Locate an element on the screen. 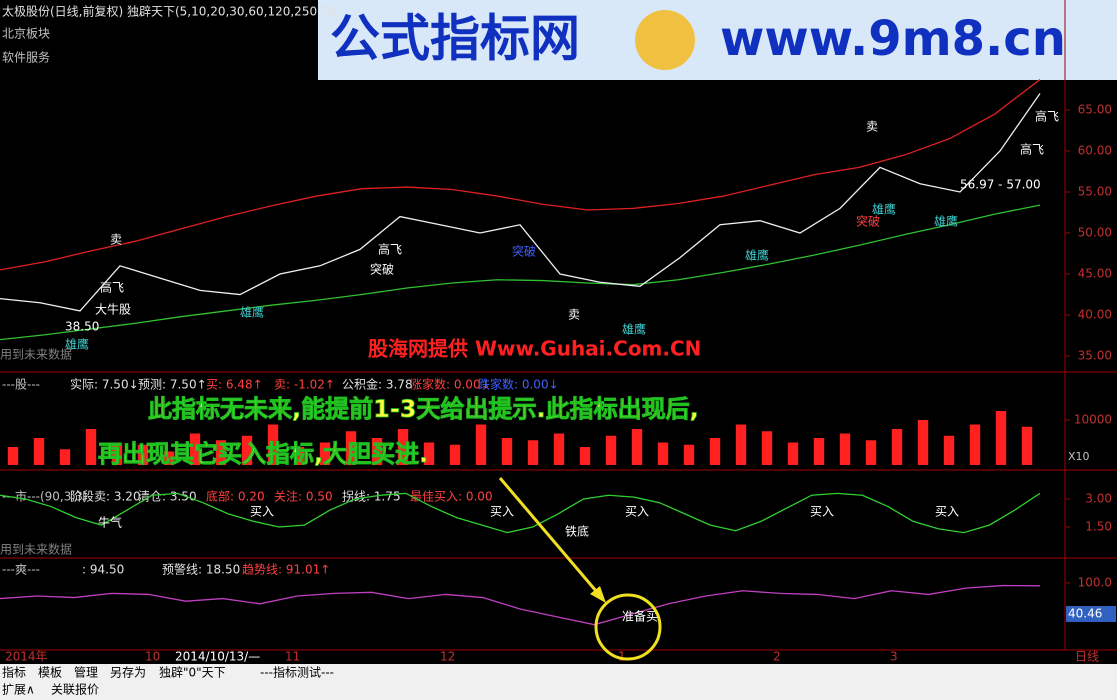  y-tick-label: 10000 is located at coordinates (1093, 420).